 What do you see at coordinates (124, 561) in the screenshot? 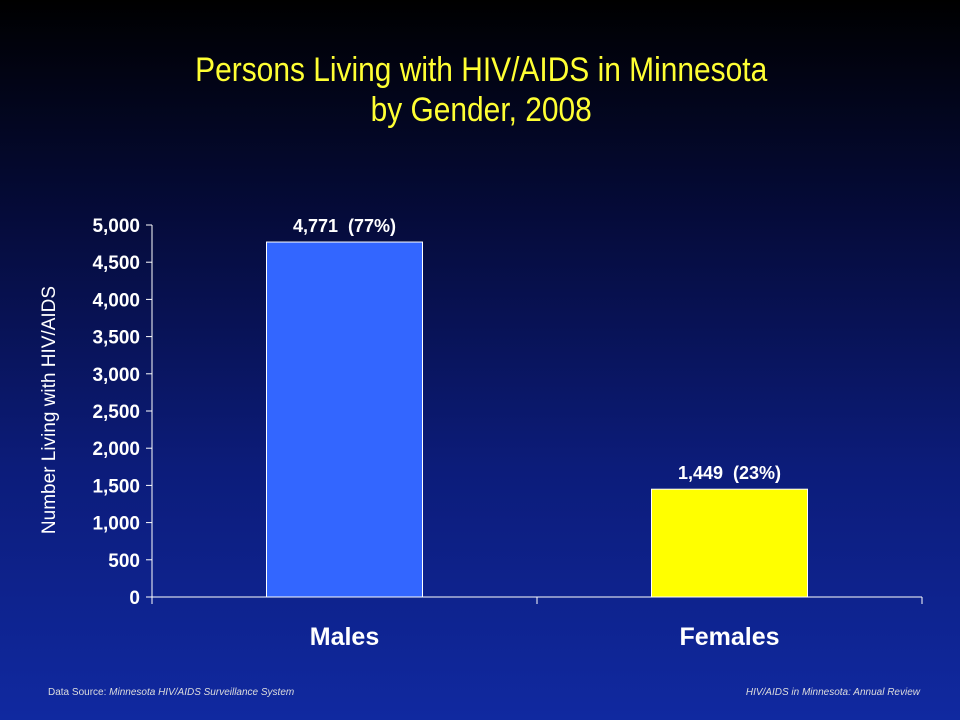
I see `y-tick-label: 500` at bounding box center [124, 561].